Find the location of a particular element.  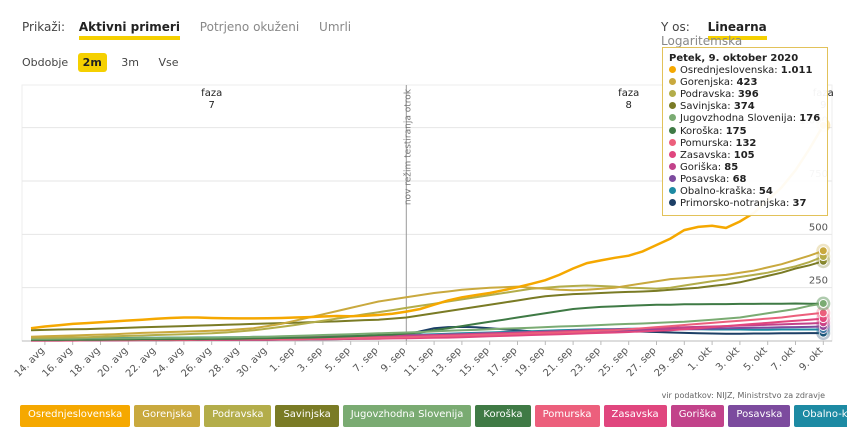

tab: Aktivni primeri is located at coordinates (129, 30).